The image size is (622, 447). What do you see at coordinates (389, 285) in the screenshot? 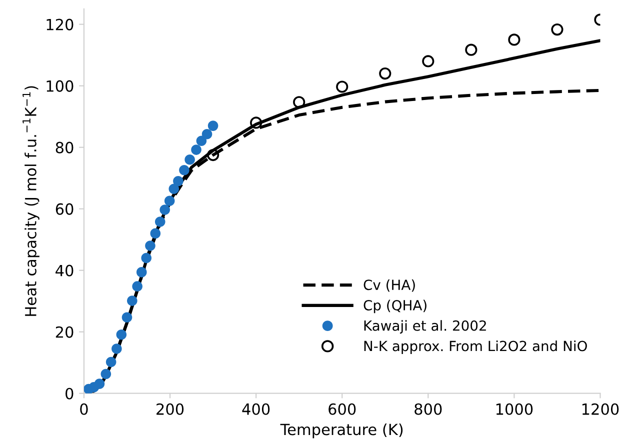
I see `legend-label: Cv (HA)` at bounding box center [389, 285].